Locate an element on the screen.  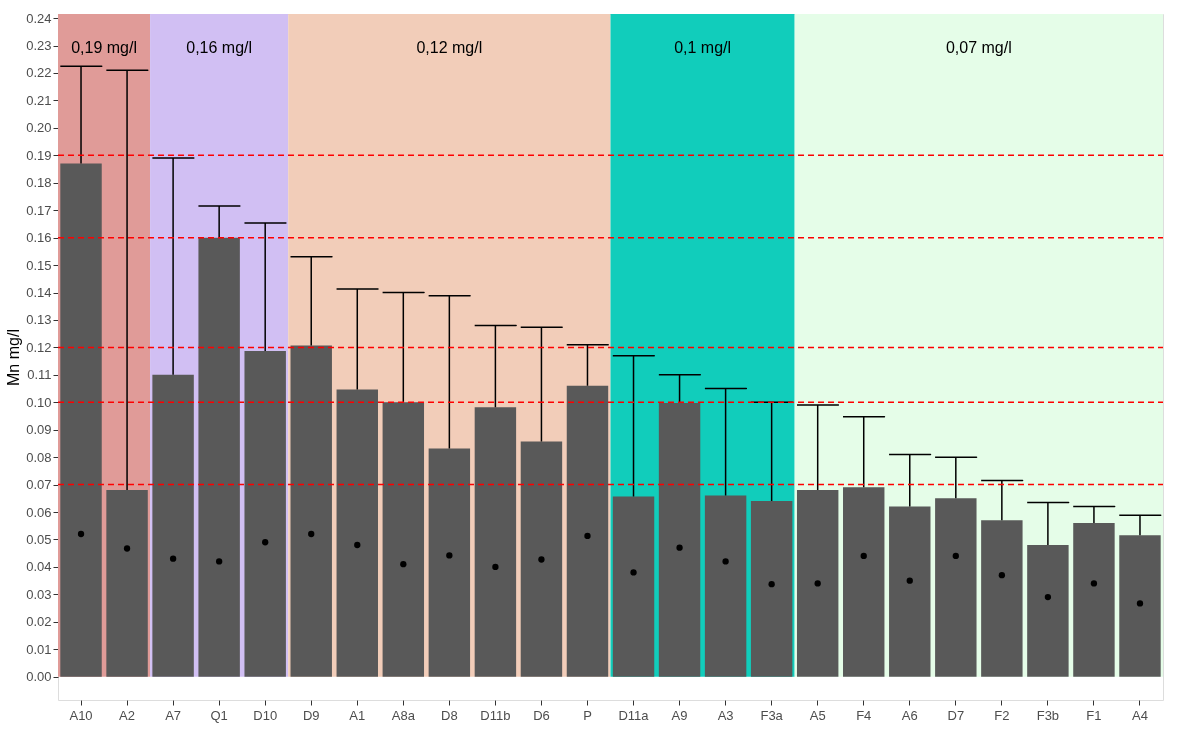
x-tick-label: F4 is located at coordinates (864, 715).